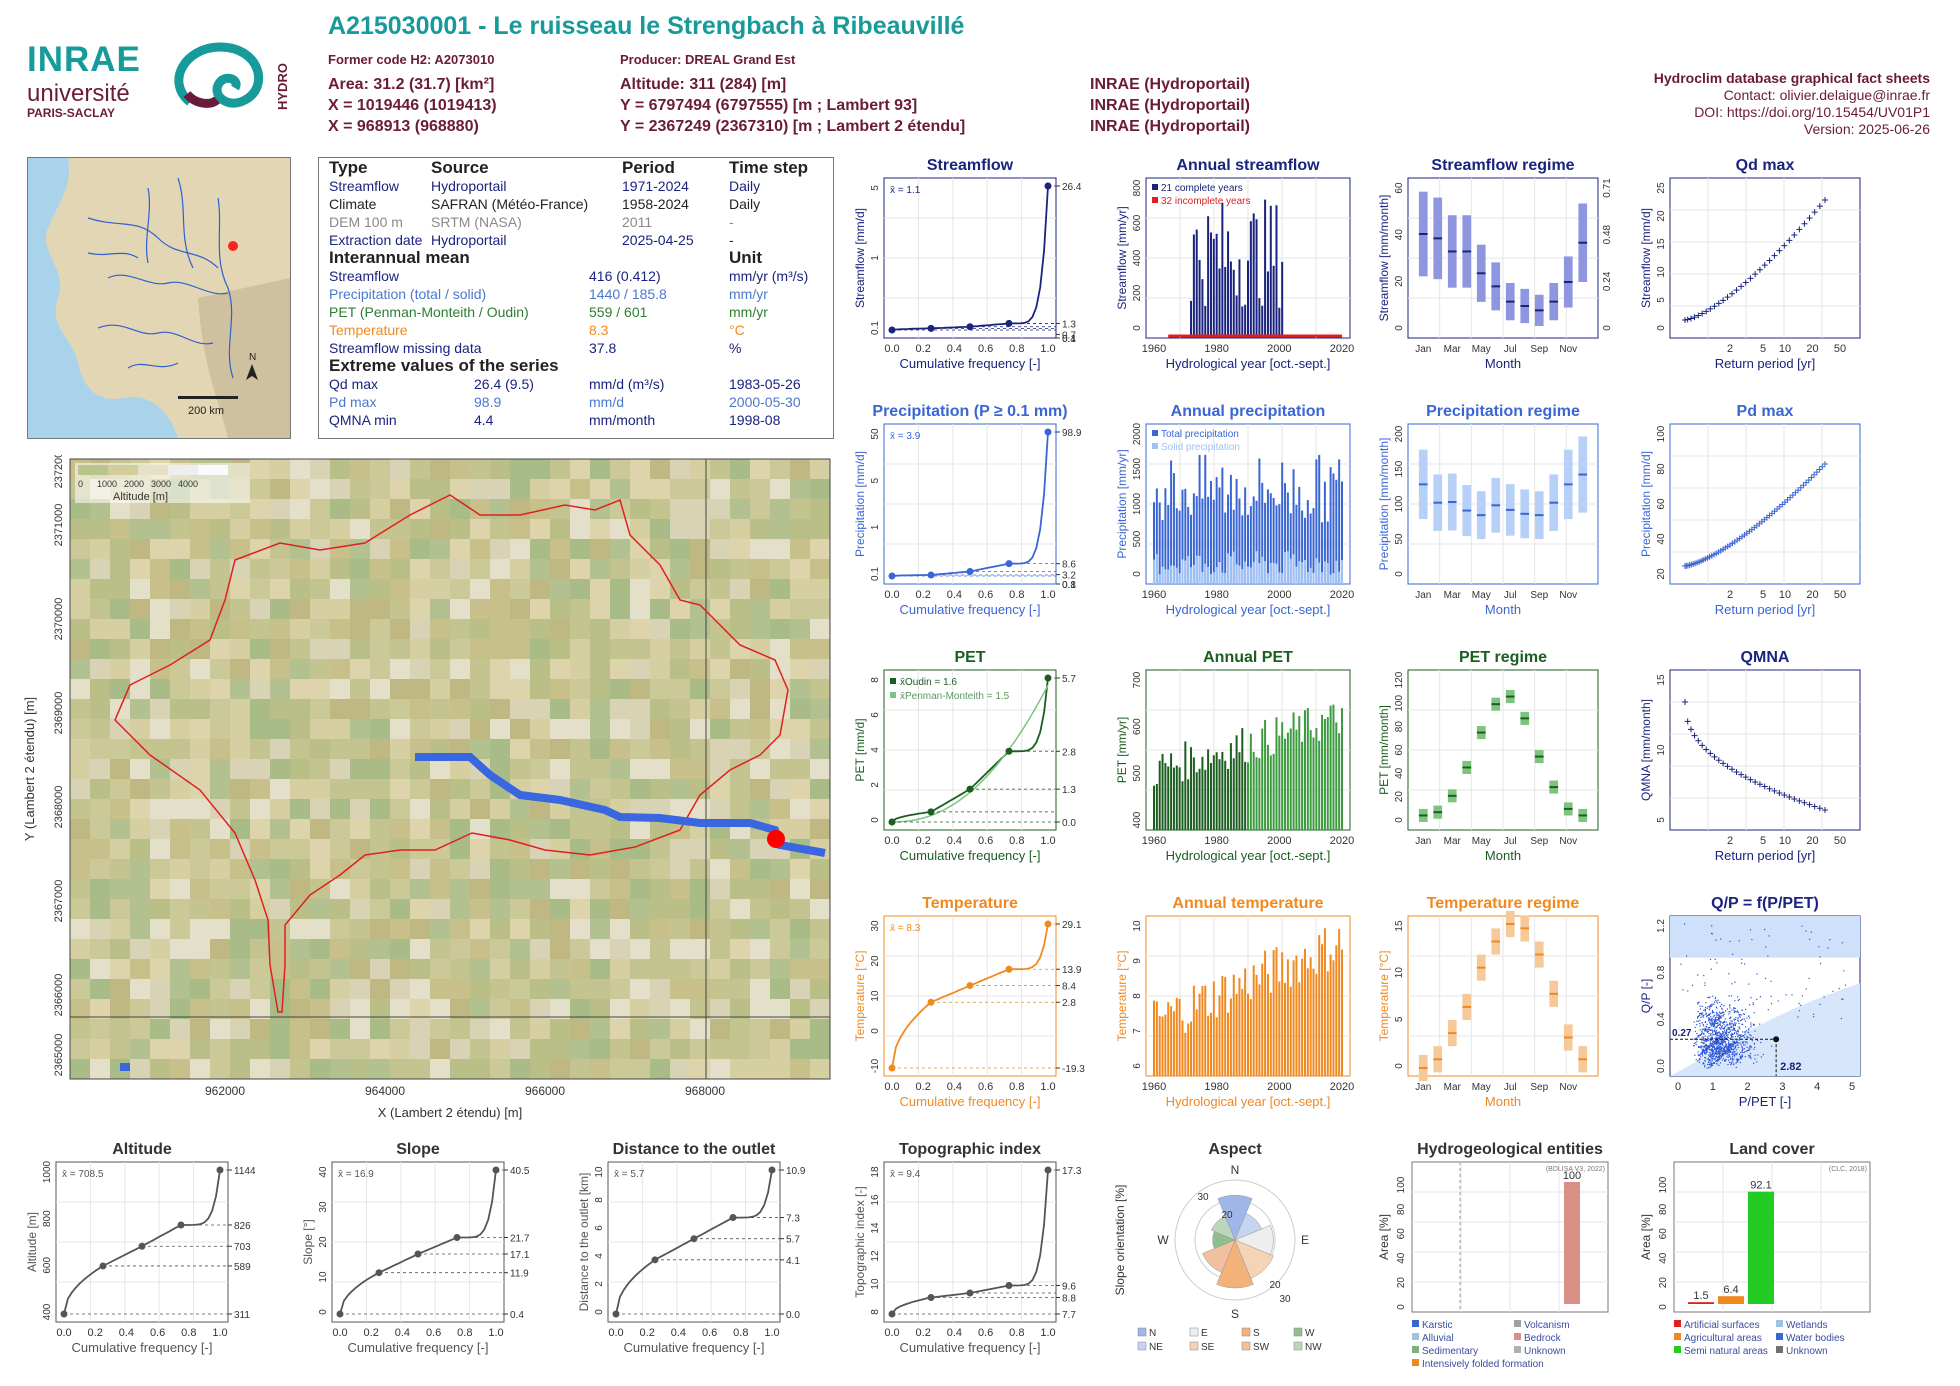  What do you see at coordinates (796, 1171) in the screenshot?
I see `right-label: 10.9` at bounding box center [796, 1171].